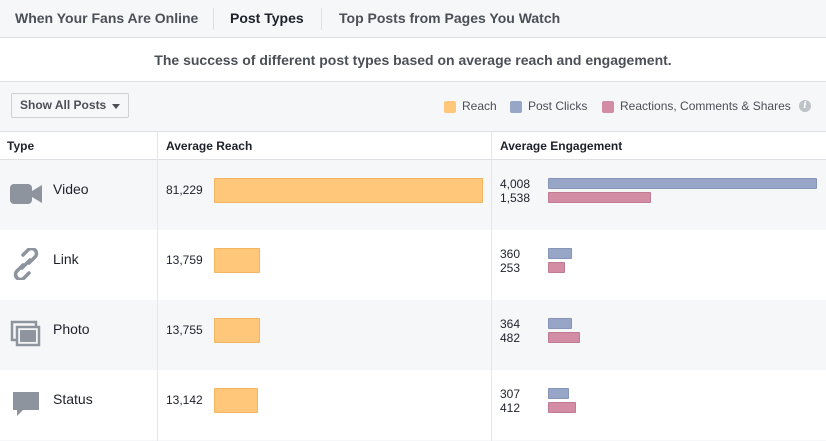 The image size is (826, 441). I want to click on legend-reach-label: Reach, so click(479, 106).